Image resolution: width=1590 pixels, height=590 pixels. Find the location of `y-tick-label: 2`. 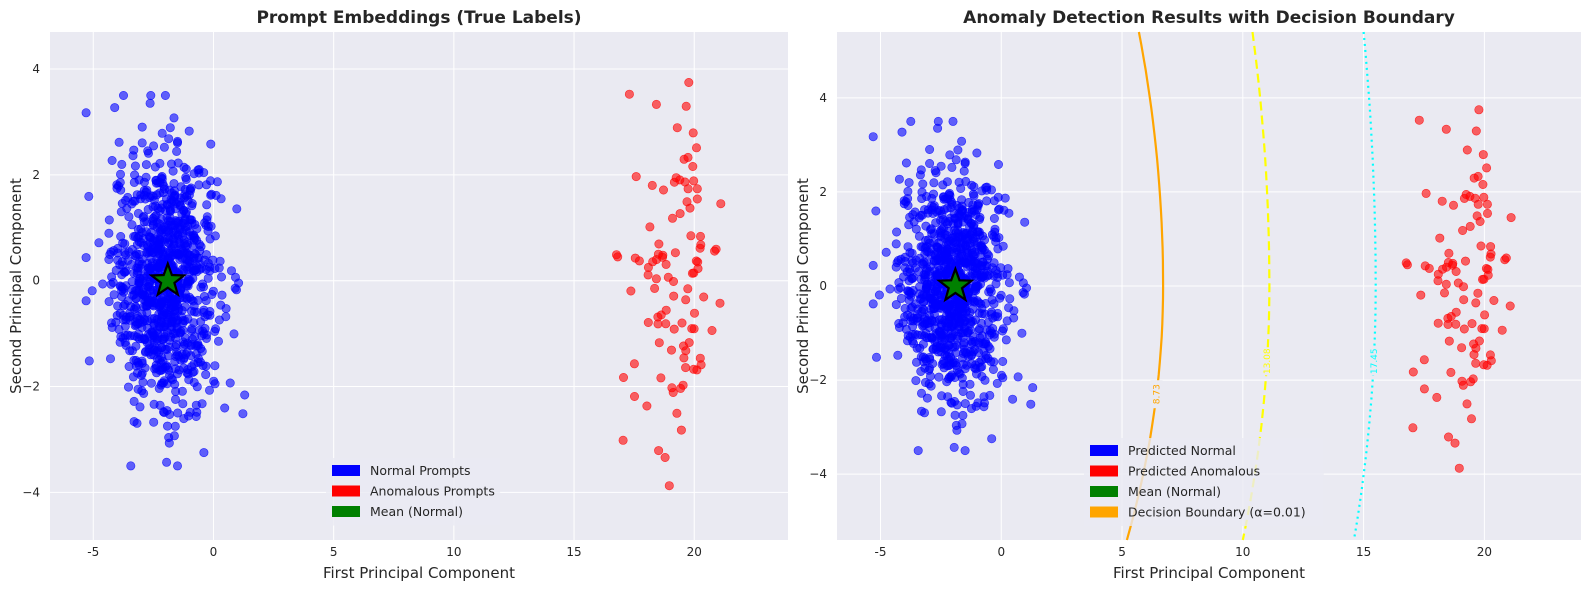

y-tick-label: 2 is located at coordinates (823, 192).